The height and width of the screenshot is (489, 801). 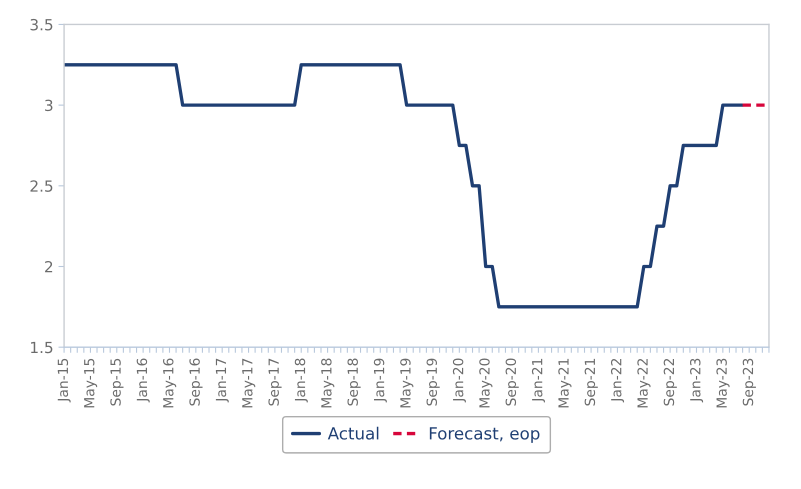 What do you see at coordinates (143, 380) in the screenshot?
I see `x-tick-label: Jan-16` at bounding box center [143, 380].